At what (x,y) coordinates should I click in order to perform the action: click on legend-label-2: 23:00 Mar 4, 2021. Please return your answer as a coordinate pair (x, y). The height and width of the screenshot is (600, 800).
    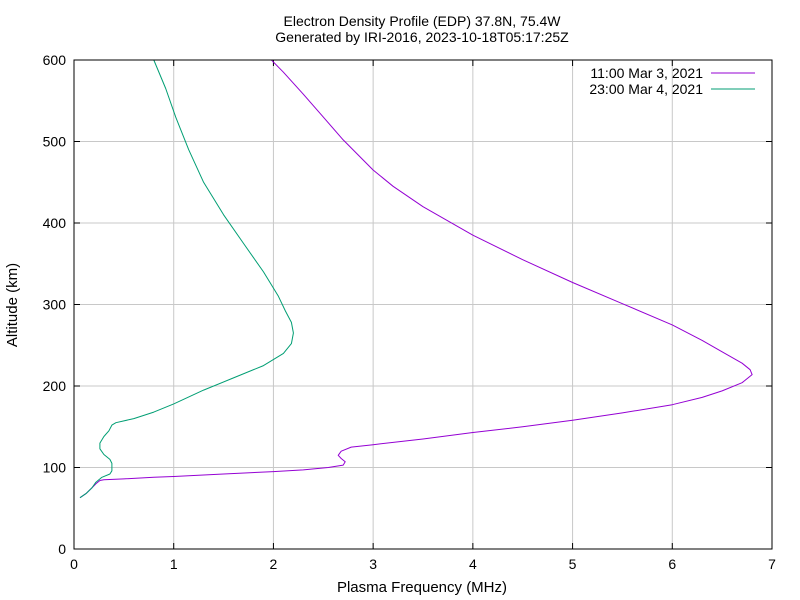
    Looking at the image, I should click on (646, 89).